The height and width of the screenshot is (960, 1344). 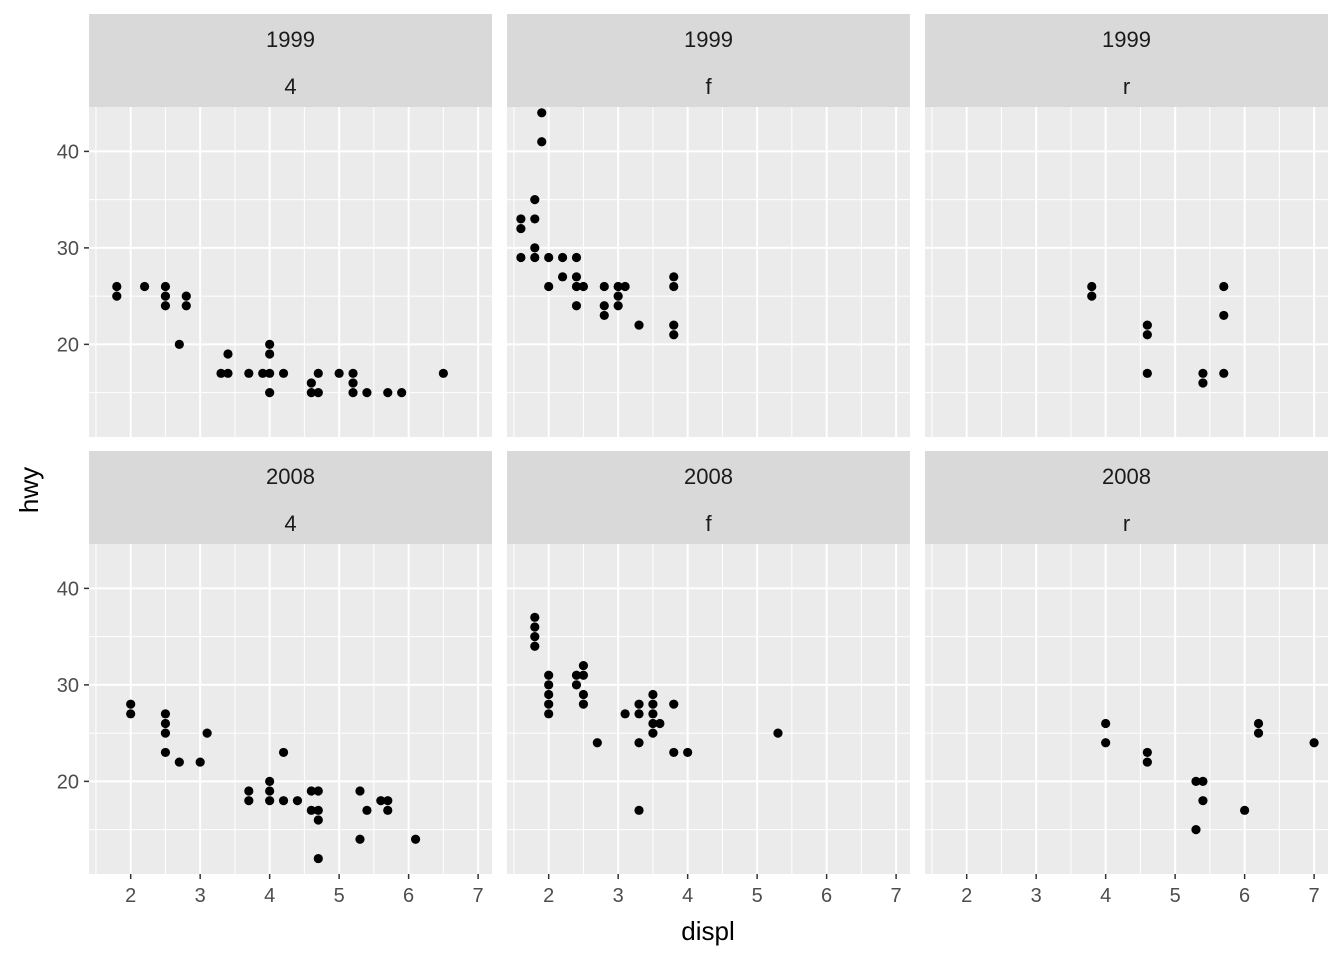 What do you see at coordinates (68, 686) in the screenshot?
I see `y-tick-label: 30` at bounding box center [68, 686].